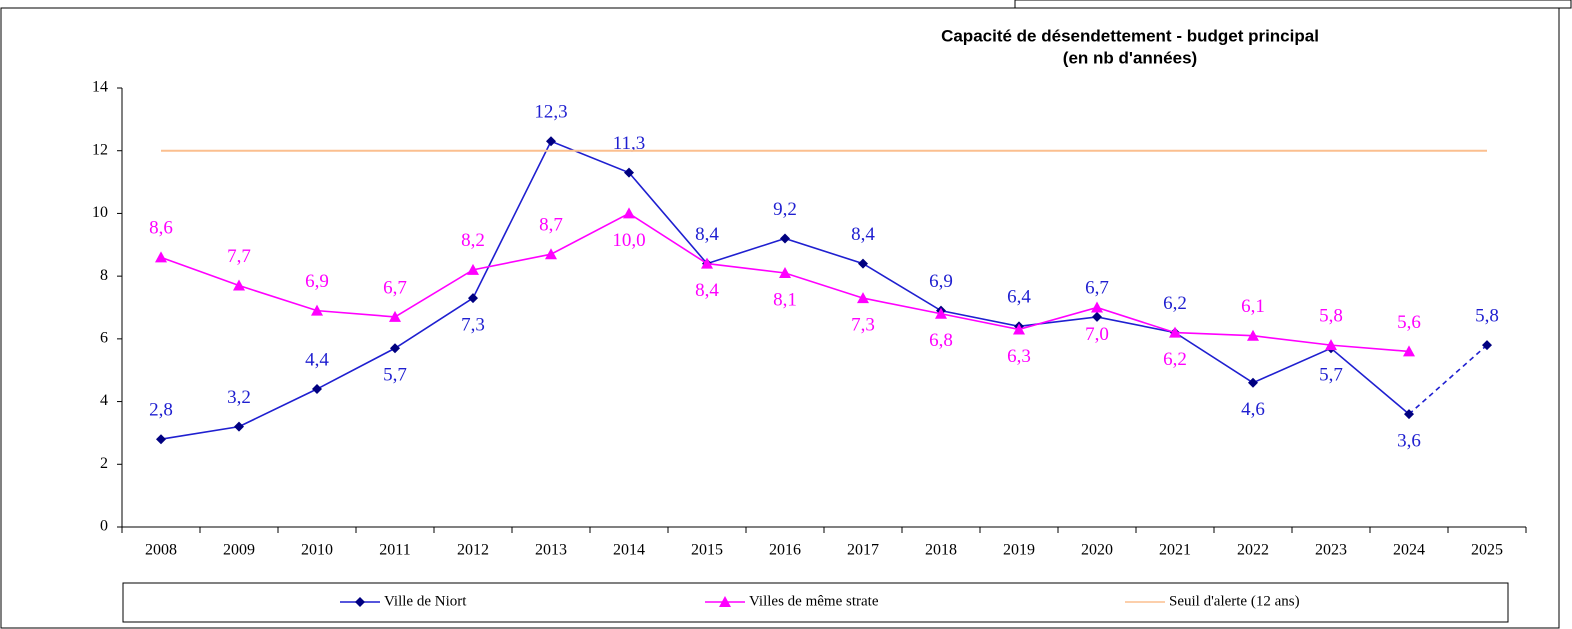 The height and width of the screenshot is (629, 1572). What do you see at coordinates (317, 359) in the screenshot?
I see `data-label: 4,4` at bounding box center [317, 359].